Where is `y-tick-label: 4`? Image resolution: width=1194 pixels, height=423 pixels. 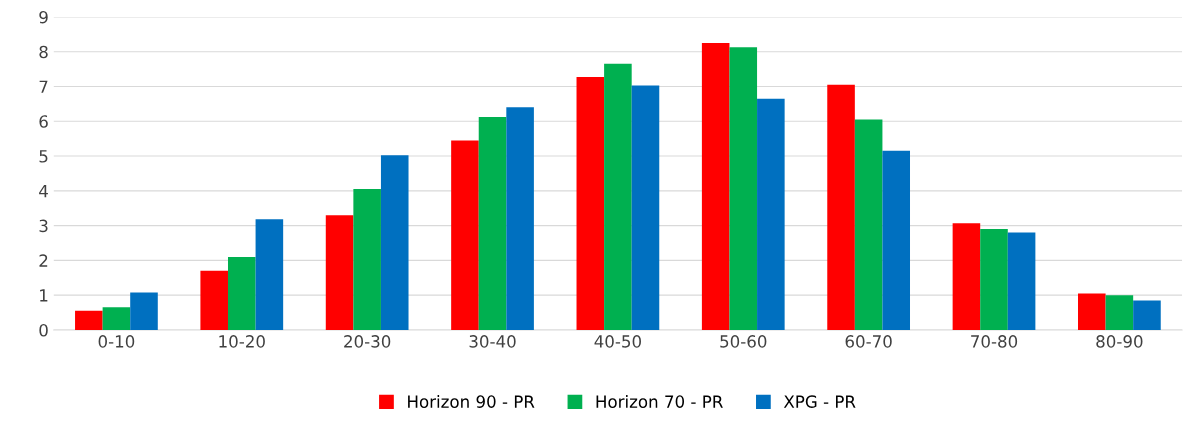
y-tick-label: 4 is located at coordinates (43, 191).